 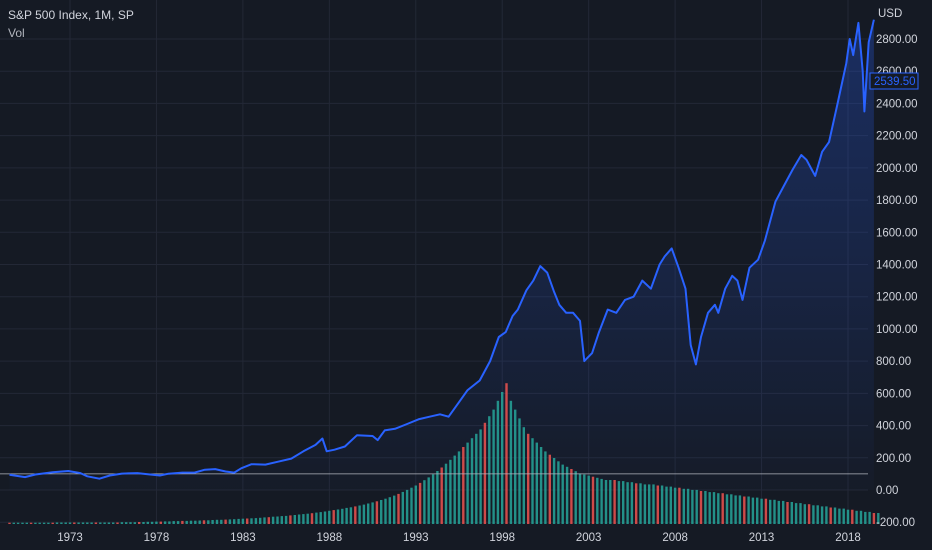 What do you see at coordinates (897, 298) in the screenshot?
I see `y-tick-label: 1200.00` at bounding box center [897, 298].